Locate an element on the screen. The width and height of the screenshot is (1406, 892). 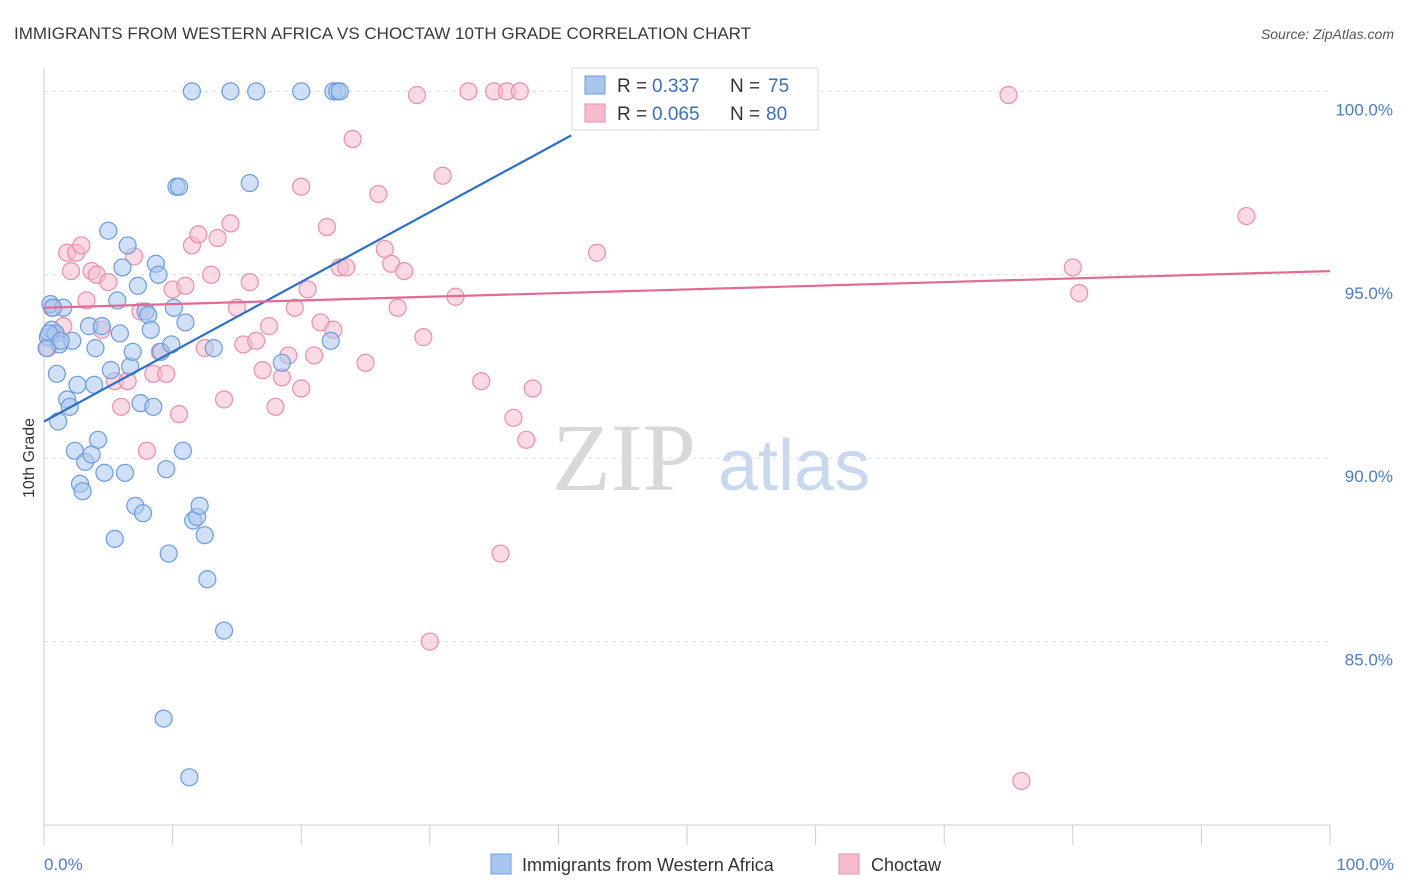
legend-swatch-pink is located at coordinates (595, 113).